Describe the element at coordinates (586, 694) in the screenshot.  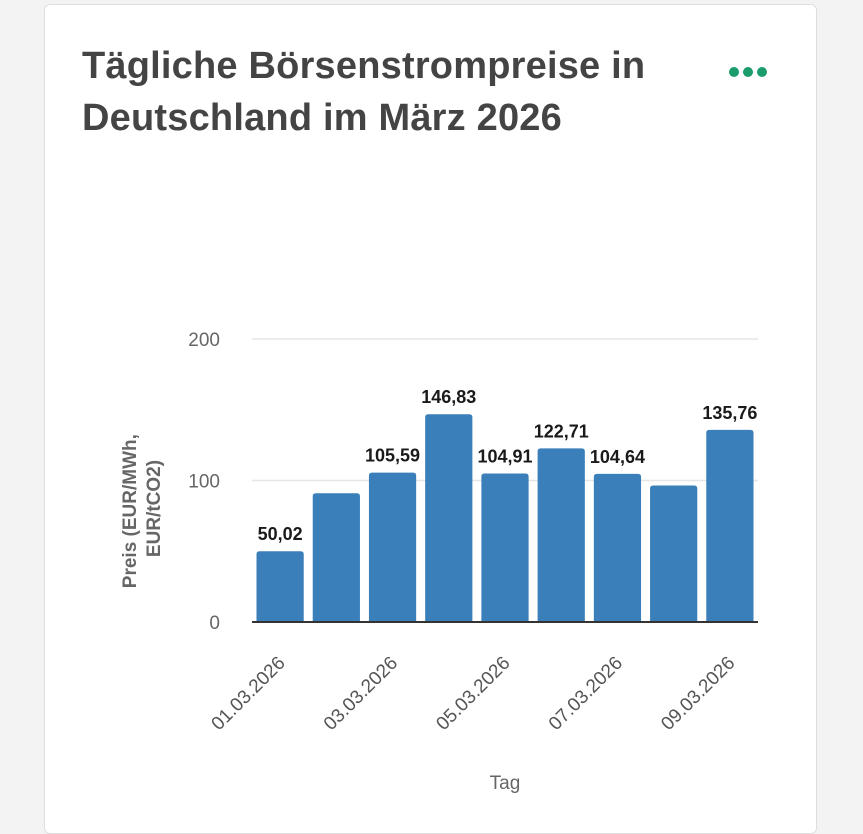
I see `x-tick-label: 07.03.2026` at that location.